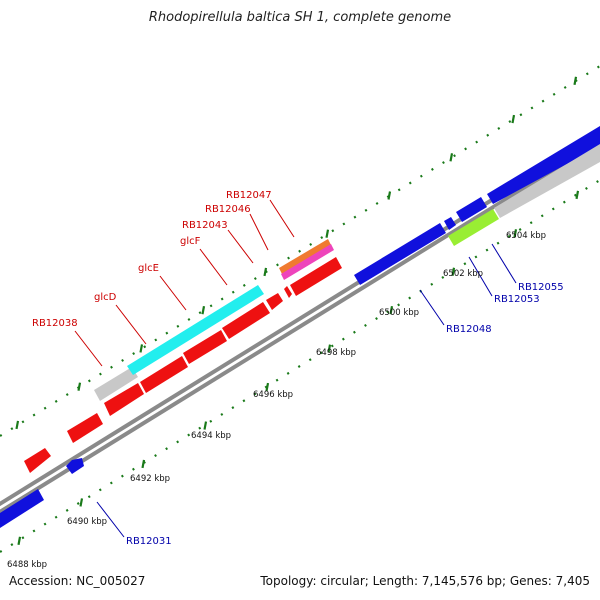  What do you see at coordinates (105, 297) in the screenshot?
I see `gene-label: glcD` at bounding box center [105, 297].